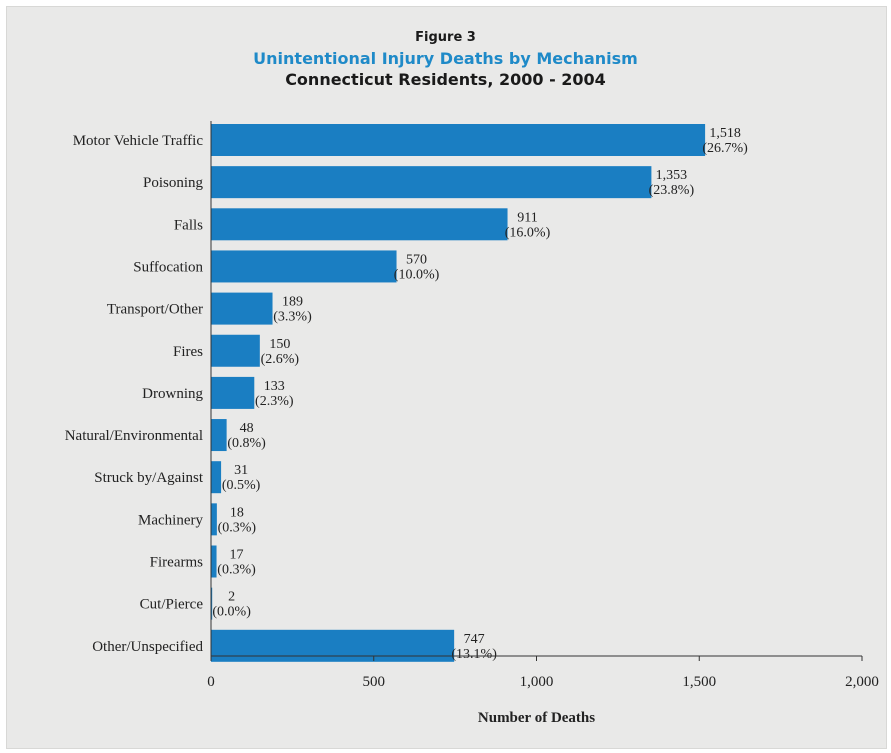 This screenshot has width=891, height=753. I want to click on percent-label: (3.3%), so click(292, 317).